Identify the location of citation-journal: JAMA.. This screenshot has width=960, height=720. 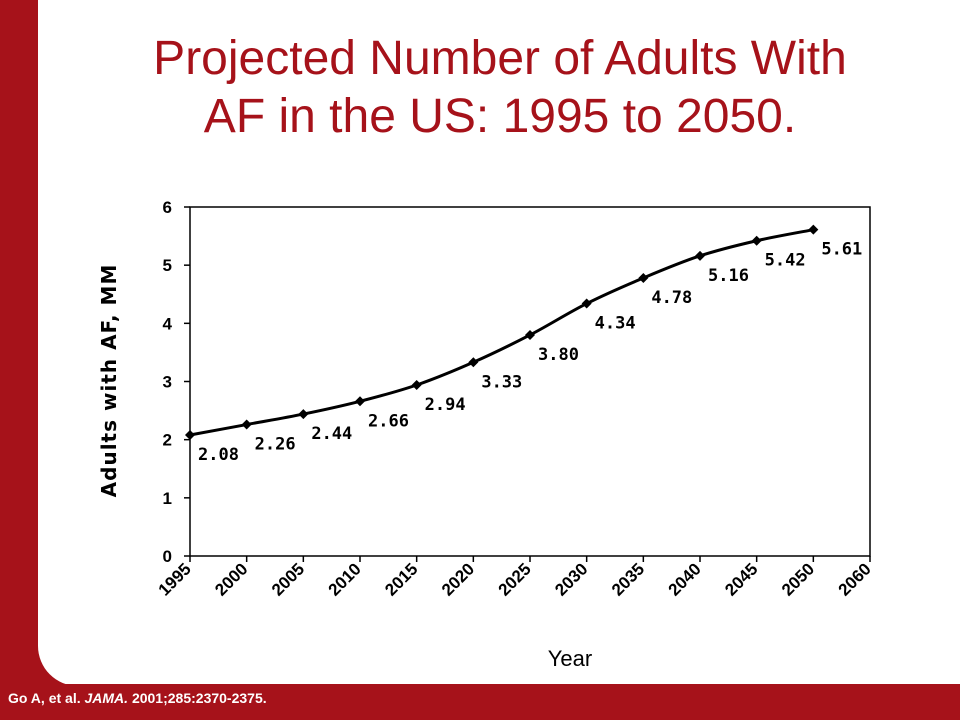
(106, 698).